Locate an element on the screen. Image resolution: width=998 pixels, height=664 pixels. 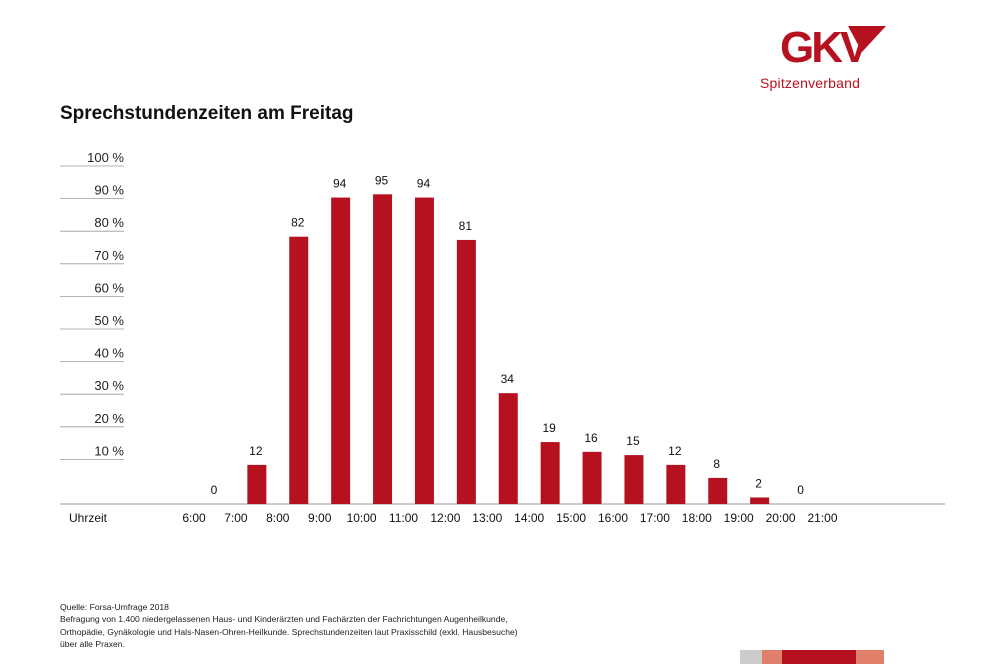
bar-value-label: 19 is located at coordinates (549, 428).